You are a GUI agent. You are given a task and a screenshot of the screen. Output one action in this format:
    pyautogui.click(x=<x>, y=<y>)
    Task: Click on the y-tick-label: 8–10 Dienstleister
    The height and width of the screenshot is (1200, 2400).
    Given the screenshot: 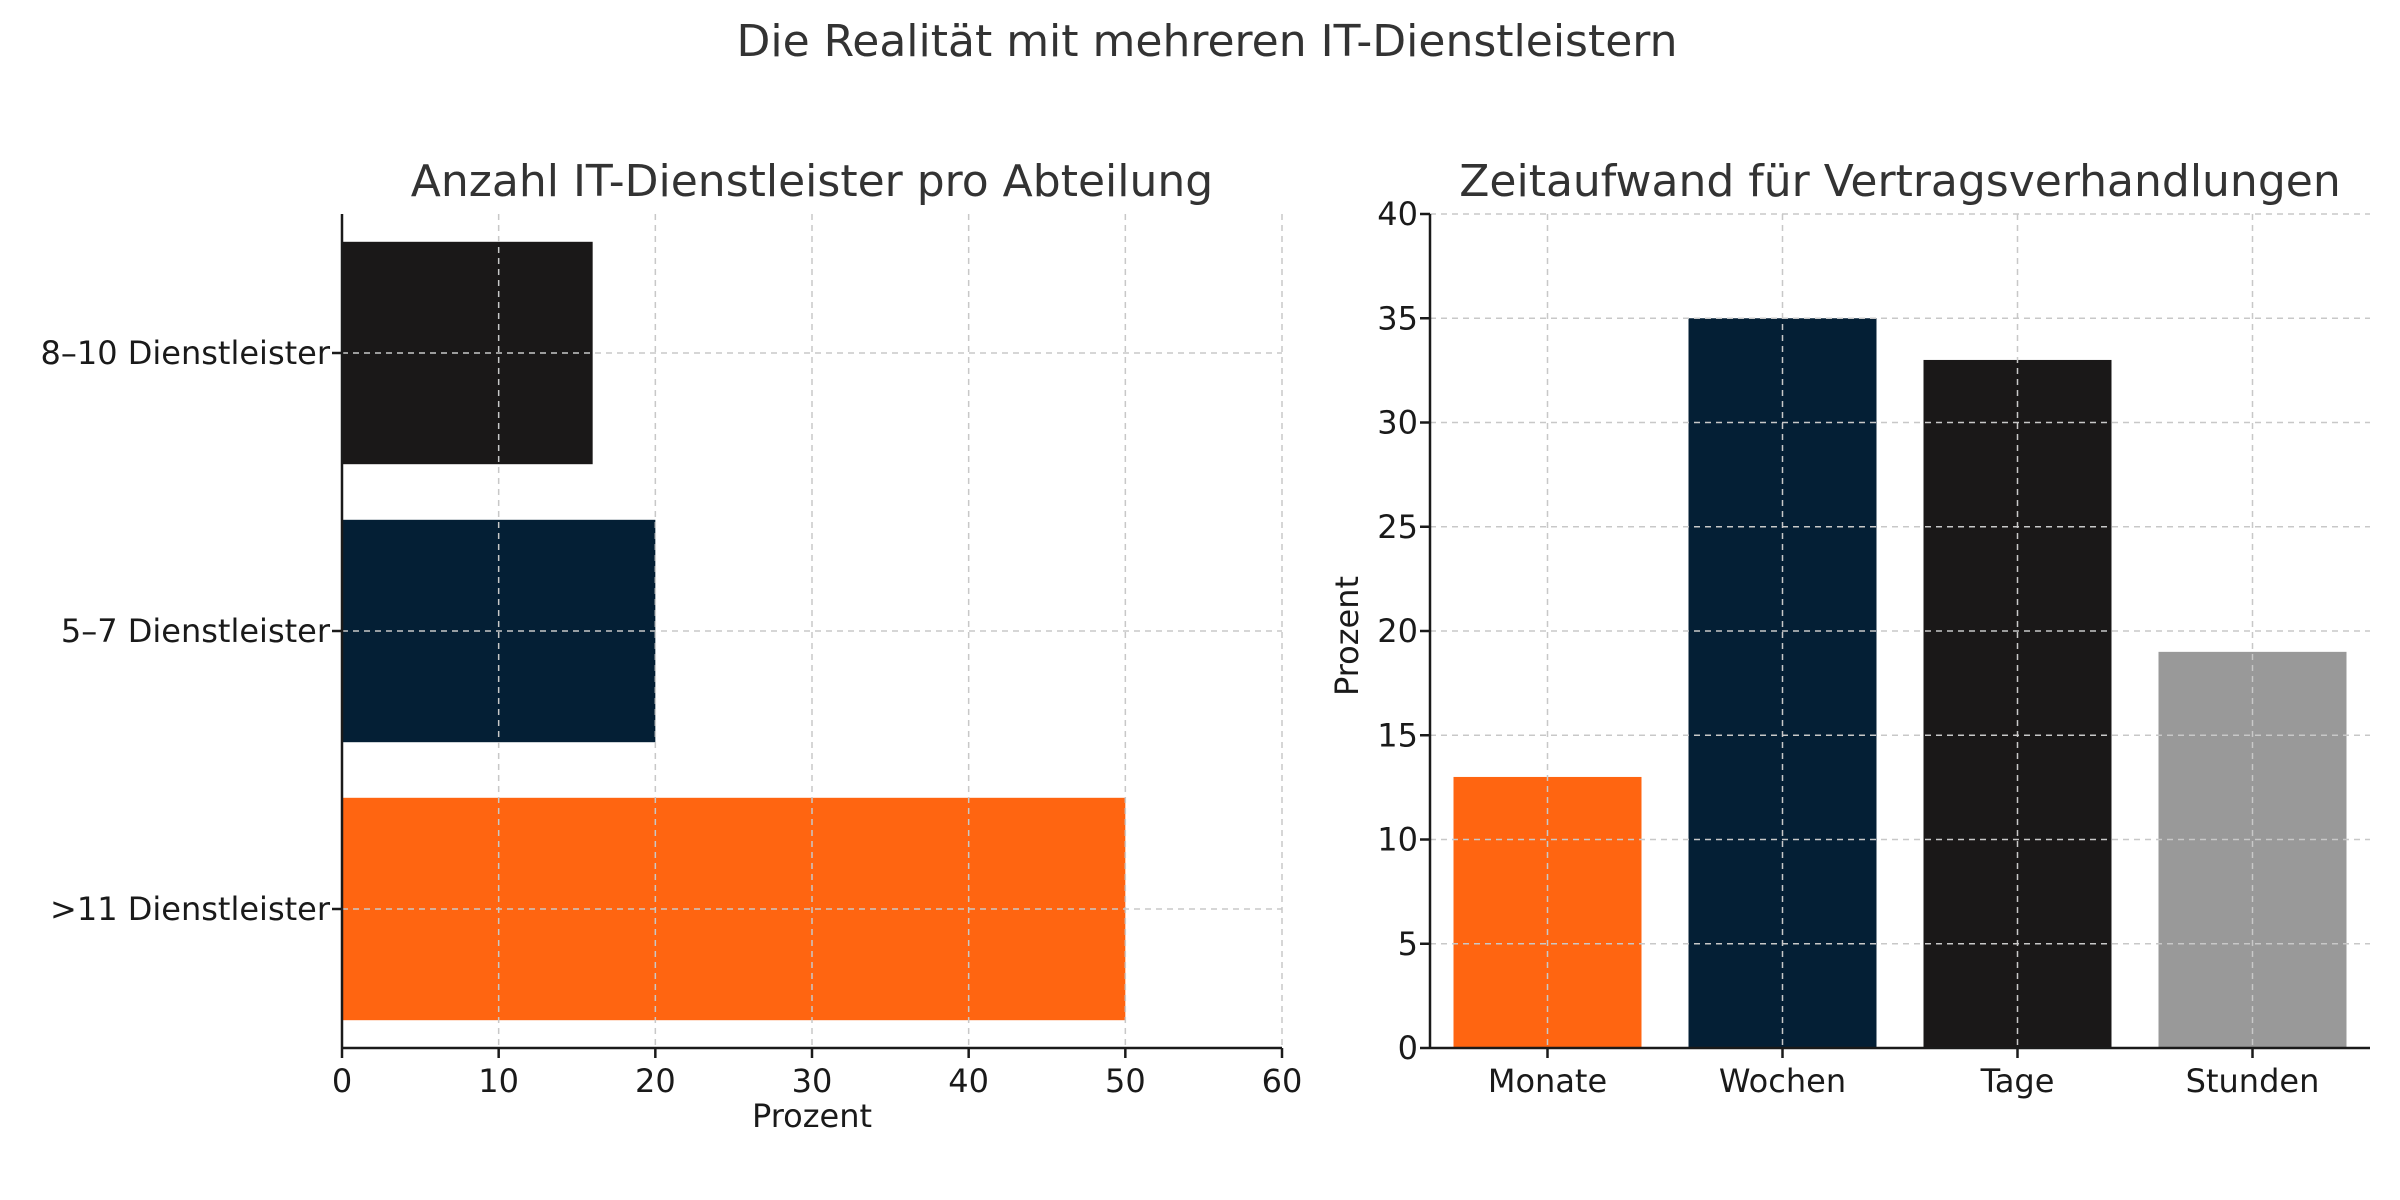 What is the action you would take?
    pyautogui.click(x=186, y=353)
    